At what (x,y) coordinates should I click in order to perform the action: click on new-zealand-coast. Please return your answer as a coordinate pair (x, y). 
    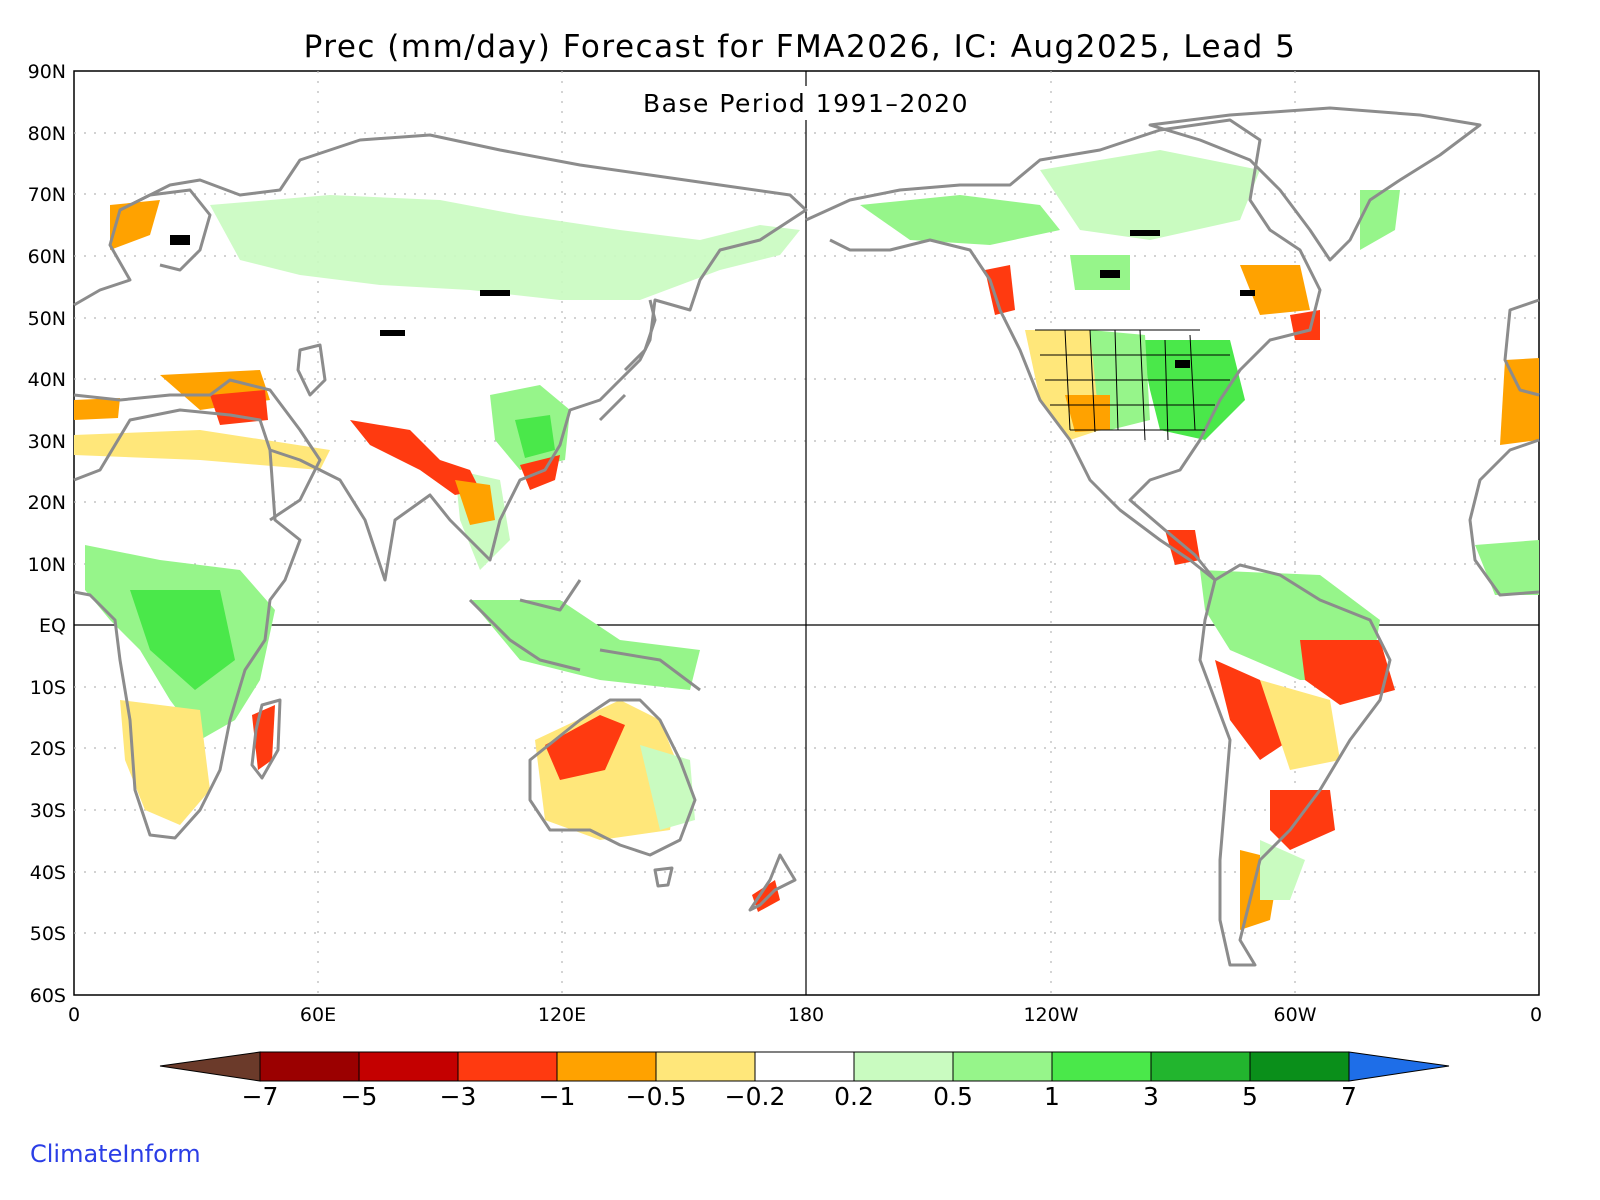
    Looking at the image, I should click on (772, 882).